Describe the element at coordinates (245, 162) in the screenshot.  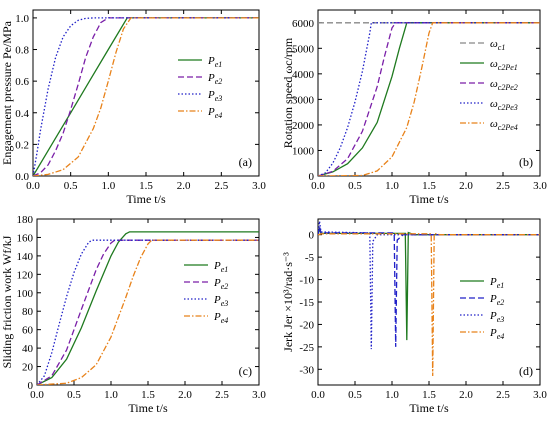
I see `panel-label: (a)` at that location.